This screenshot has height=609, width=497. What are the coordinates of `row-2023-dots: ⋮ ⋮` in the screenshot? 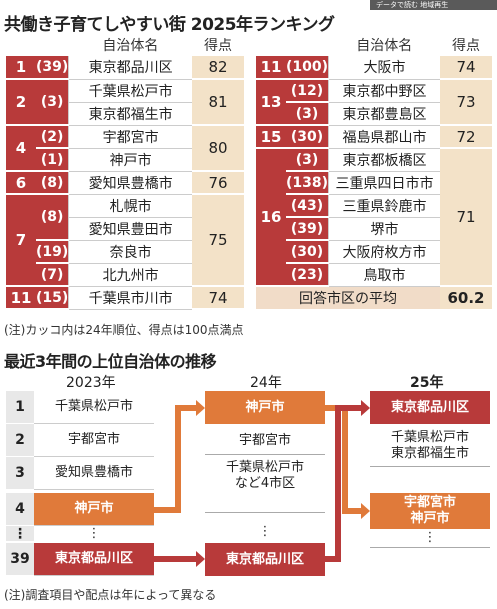 It's located at (80, 534).